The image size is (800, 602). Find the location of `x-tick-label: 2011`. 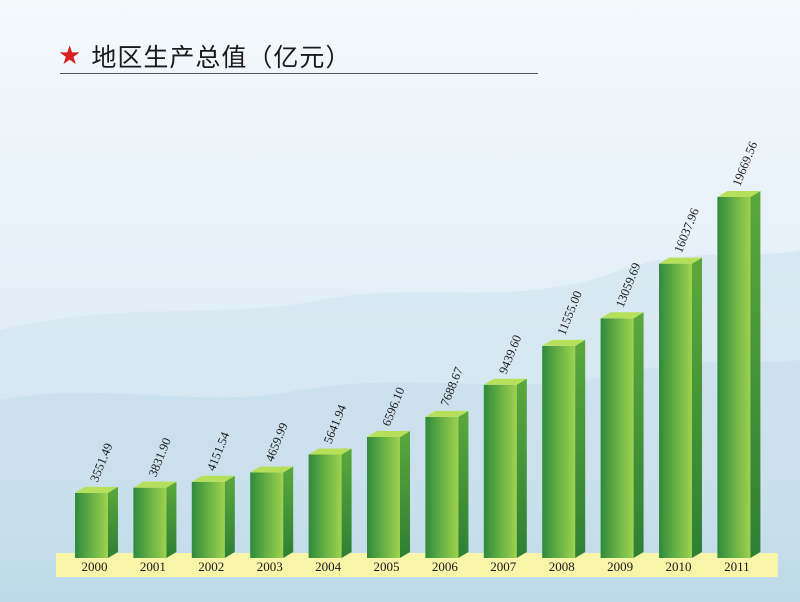

x-tick-label: 2011 is located at coordinates (737, 566).